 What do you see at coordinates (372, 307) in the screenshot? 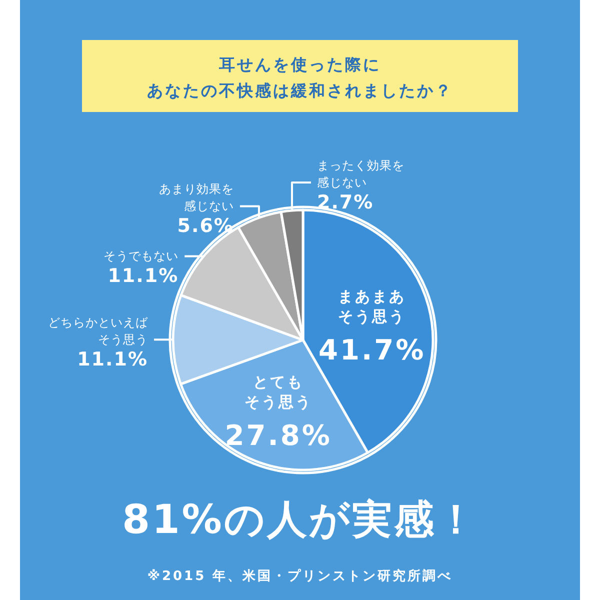
I see `slice-label: まあまあそう思う` at bounding box center [372, 307].